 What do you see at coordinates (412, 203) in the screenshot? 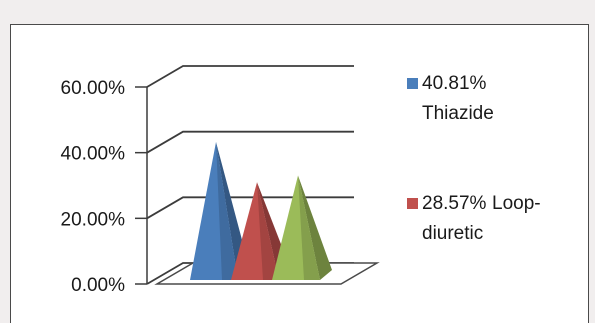
I see `legend-swatch-loop-diuretic` at bounding box center [412, 203].